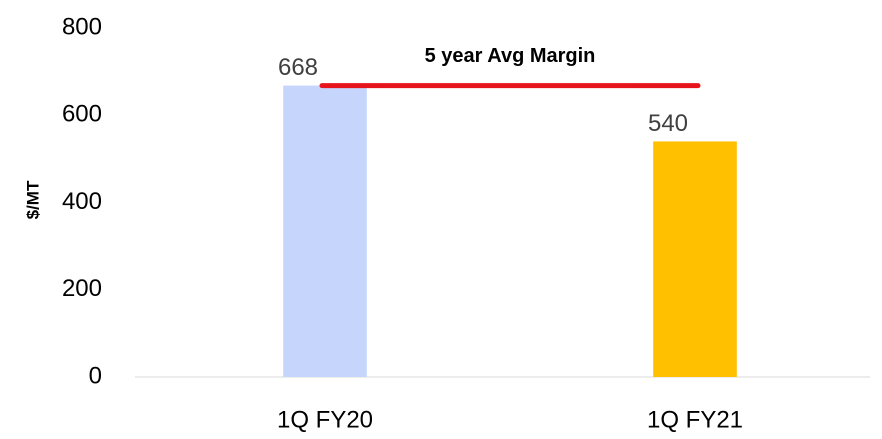 The image size is (882, 439). I want to click on reference-label: 5 year Avg Margin, so click(510, 56).